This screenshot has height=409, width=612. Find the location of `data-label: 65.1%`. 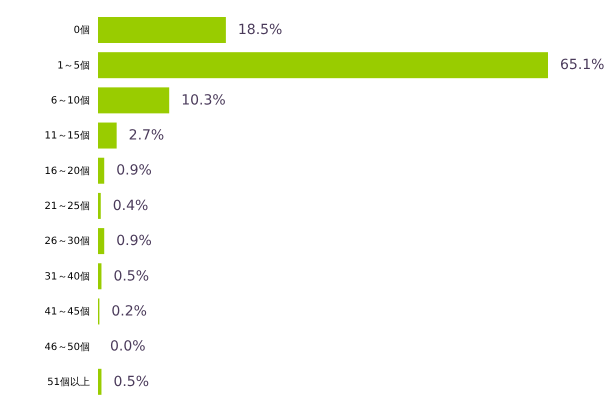

data-label: 65.1% is located at coordinates (582, 65).